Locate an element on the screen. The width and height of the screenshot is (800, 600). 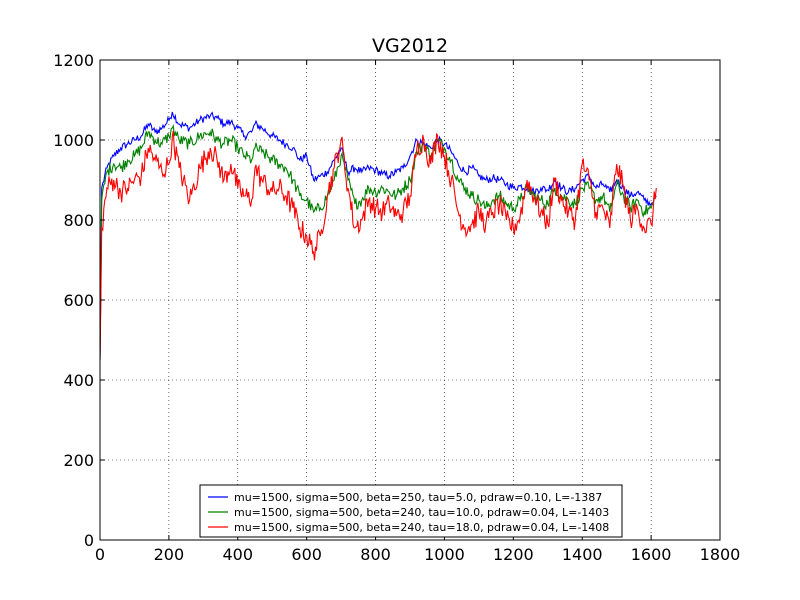
x-tick-label: 1000 is located at coordinates (444, 554).